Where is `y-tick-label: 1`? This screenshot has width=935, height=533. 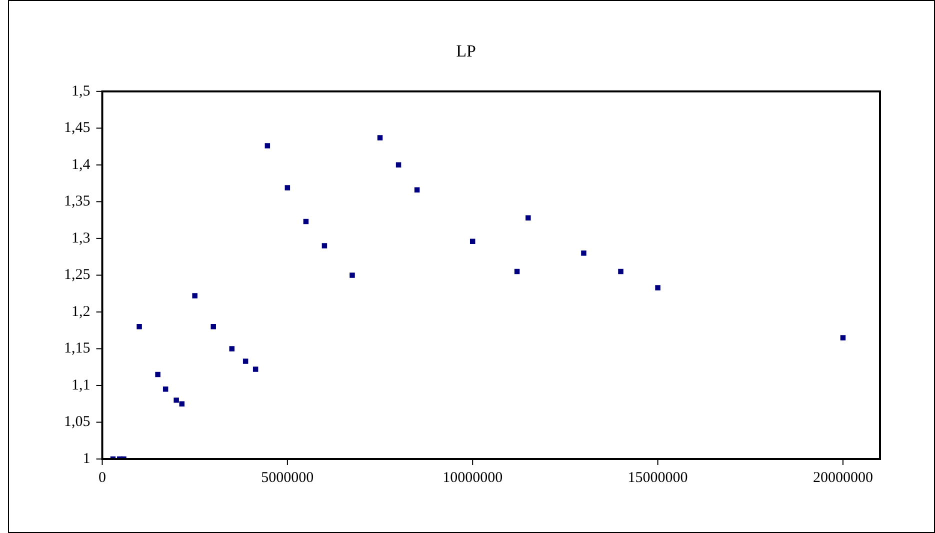 y-tick-label: 1 is located at coordinates (86, 458).